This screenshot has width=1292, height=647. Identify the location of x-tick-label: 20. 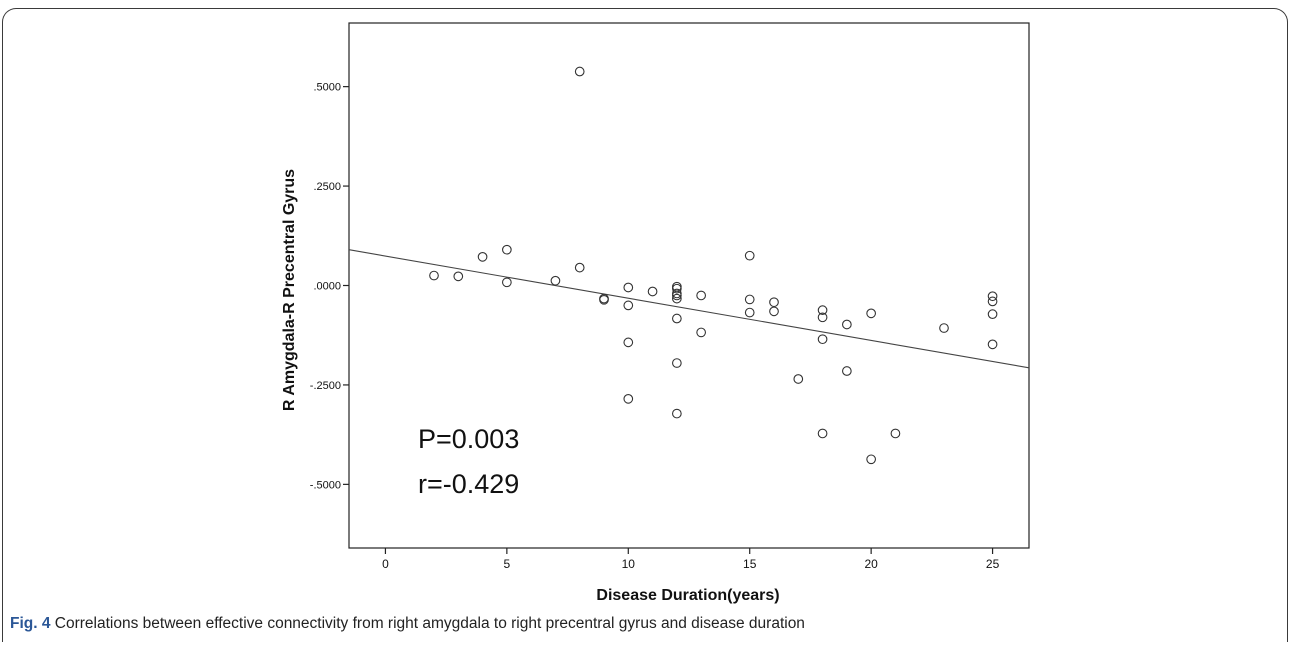
(871, 564).